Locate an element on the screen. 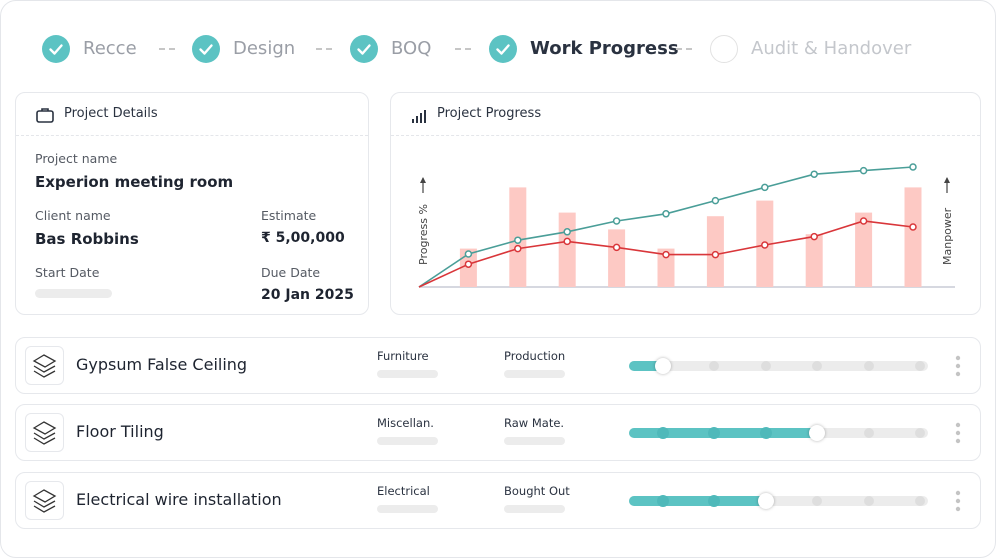 The height and width of the screenshot is (558, 996). card-title: Project Details is located at coordinates (111, 113).